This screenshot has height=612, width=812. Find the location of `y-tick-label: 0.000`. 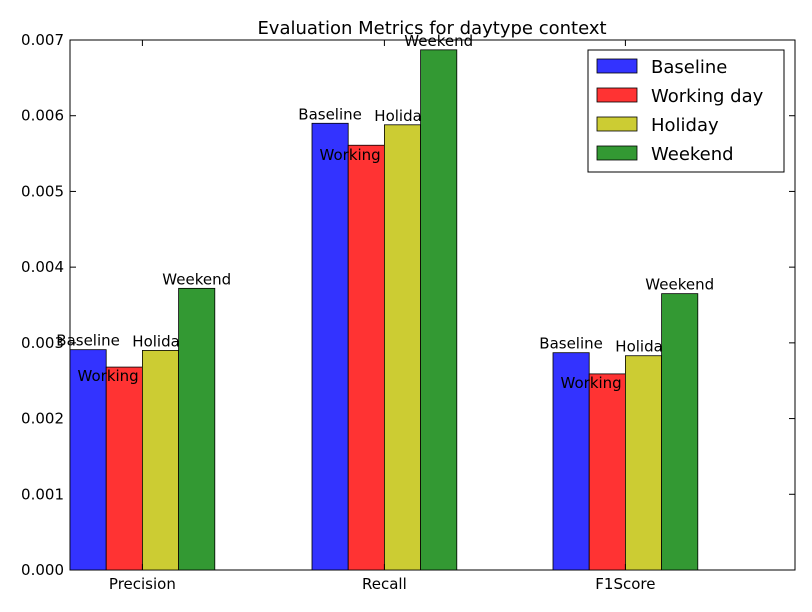

y-tick-label: 0.000 is located at coordinates (42, 570).